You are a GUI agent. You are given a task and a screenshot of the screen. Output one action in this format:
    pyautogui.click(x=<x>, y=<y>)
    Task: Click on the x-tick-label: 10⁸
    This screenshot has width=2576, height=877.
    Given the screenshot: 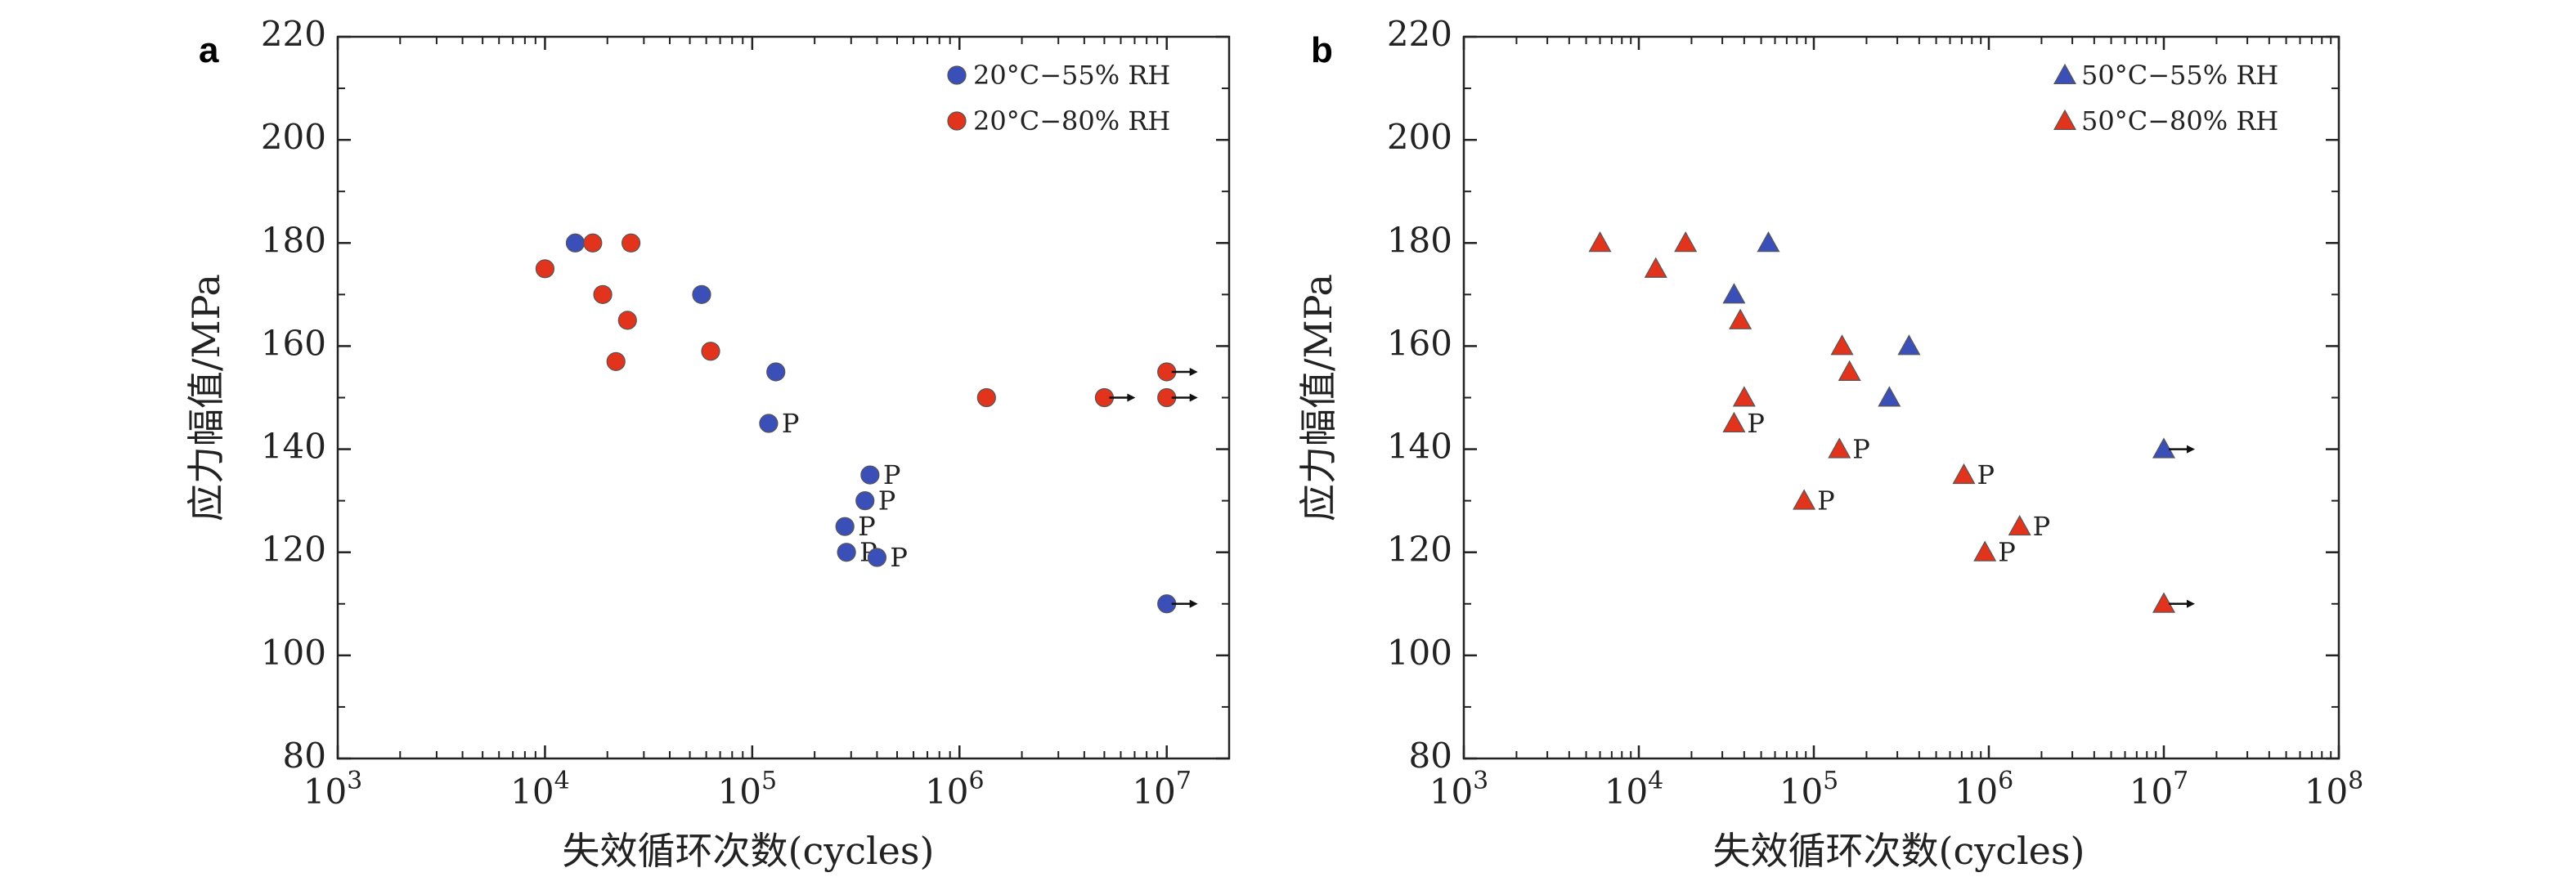 What is the action you would take?
    pyautogui.click(x=2334, y=789)
    